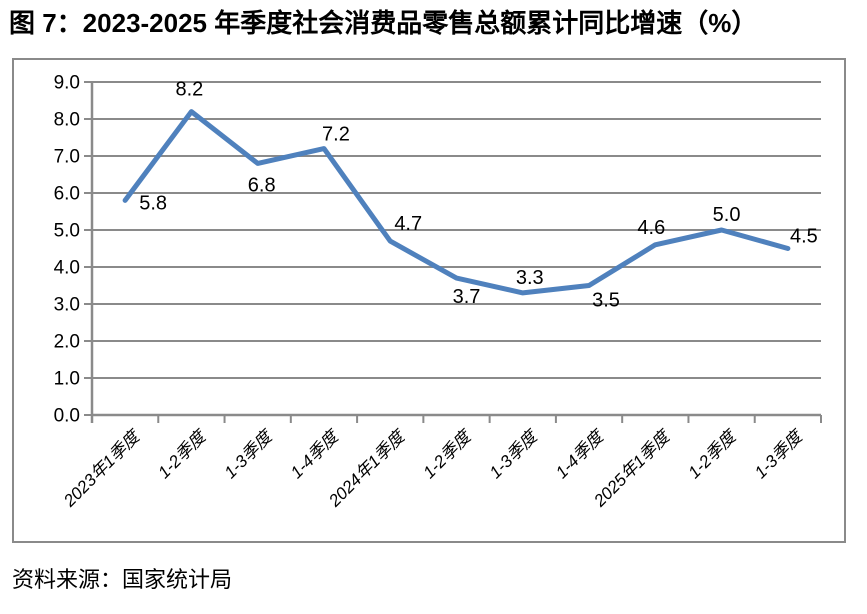 The image size is (867, 614). Describe the element at coordinates (727, 215) in the screenshot. I see `data-label: 5.0` at that location.